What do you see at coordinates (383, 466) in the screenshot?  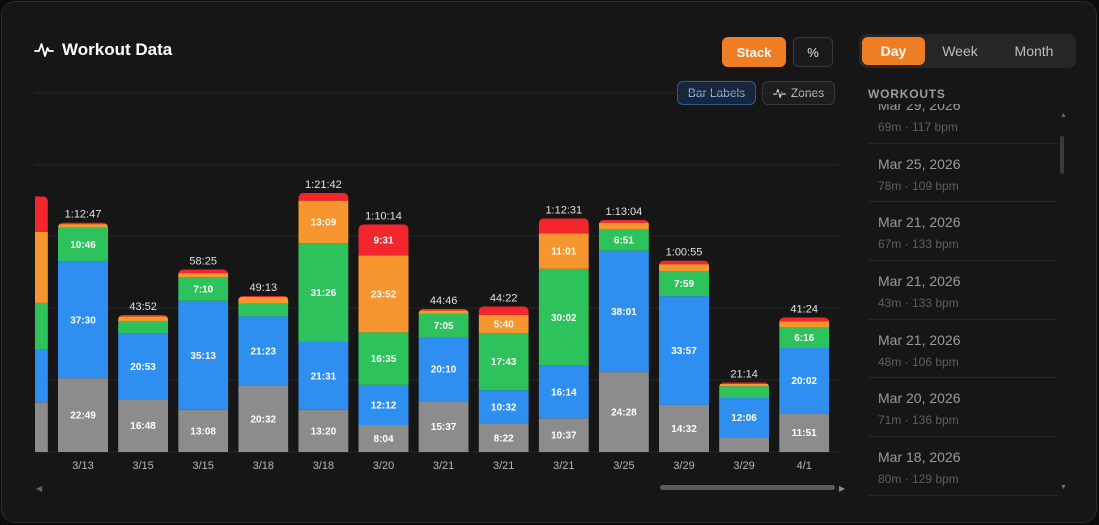 I see `x-axis-tick-label: 3/20` at bounding box center [383, 466].